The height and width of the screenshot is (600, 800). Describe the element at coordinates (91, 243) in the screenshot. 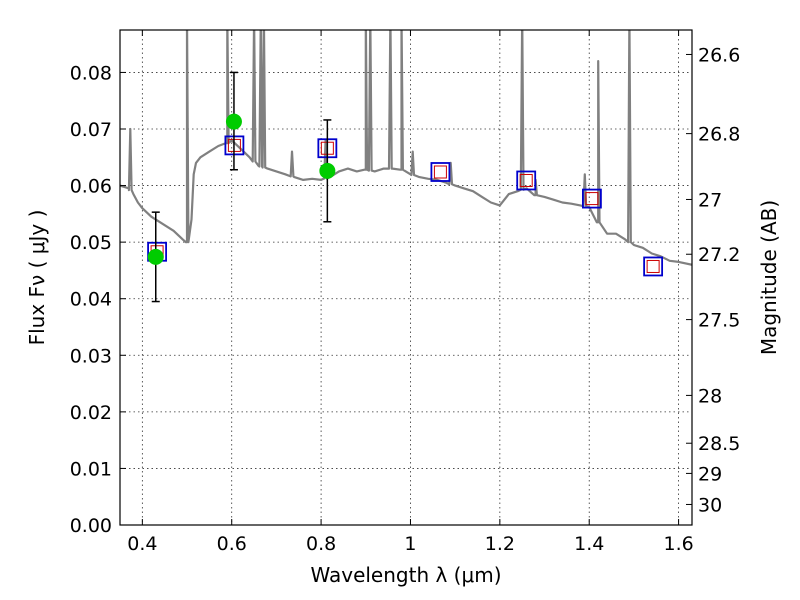

I see `y-tick-label: 0.05` at that location.